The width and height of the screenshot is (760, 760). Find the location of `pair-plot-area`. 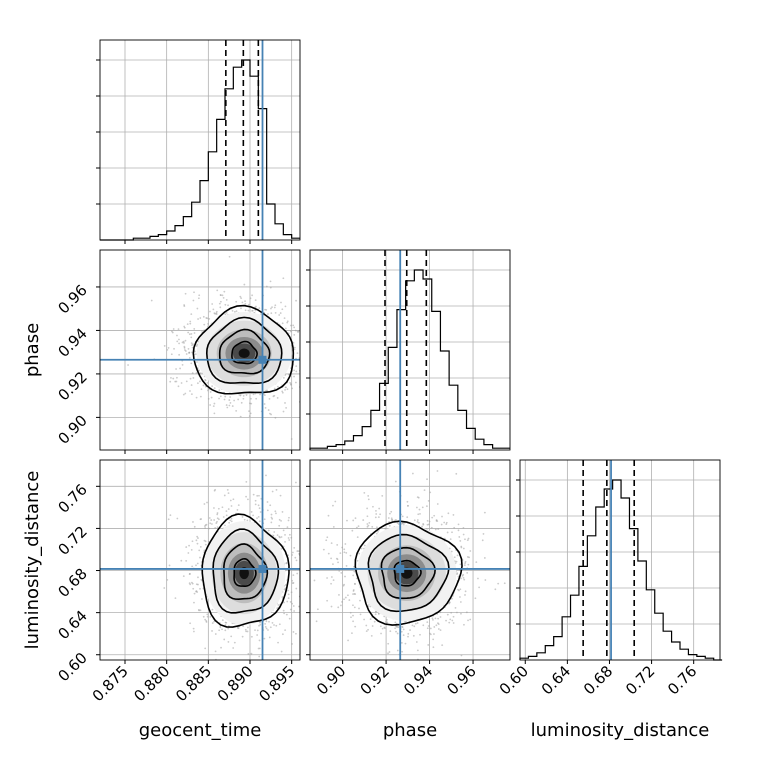

pair-plot-area is located at coordinates (216, 350).